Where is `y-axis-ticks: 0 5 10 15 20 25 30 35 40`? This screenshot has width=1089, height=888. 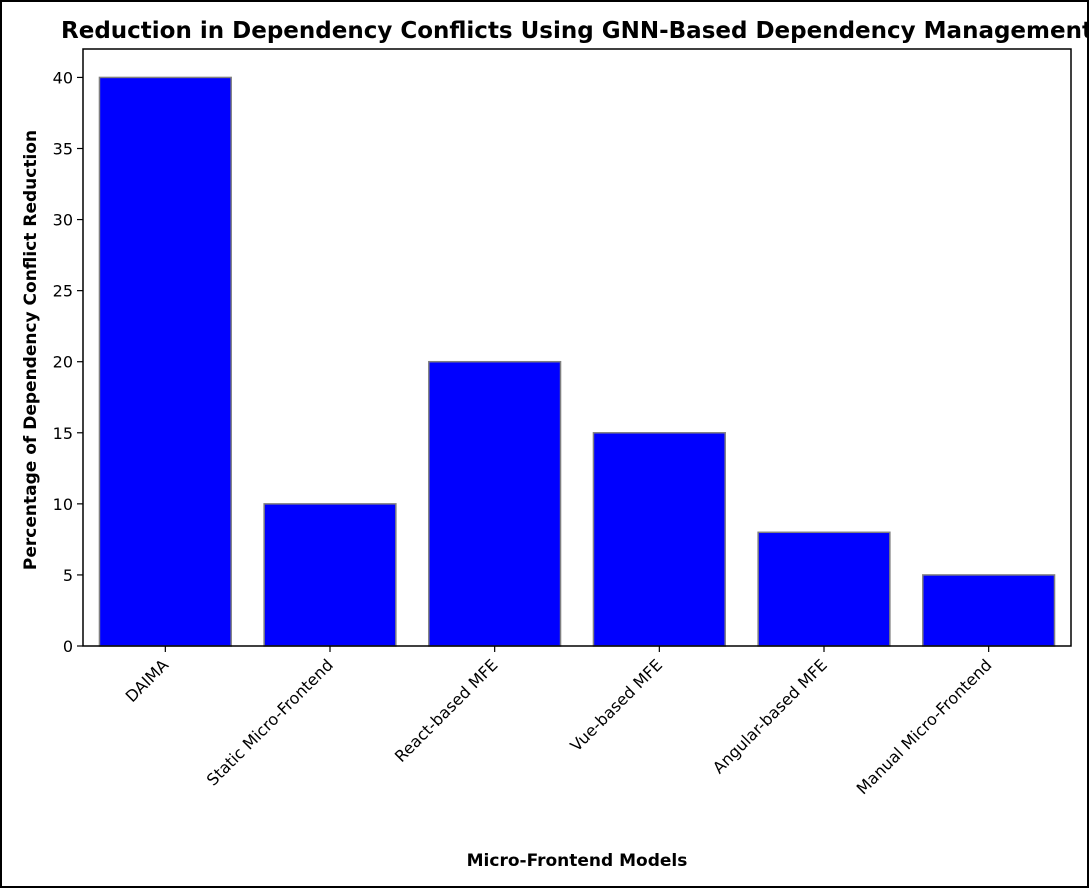 y-axis-ticks: 0 5 10 15 20 25 30 35 40 is located at coordinates (68, 362).